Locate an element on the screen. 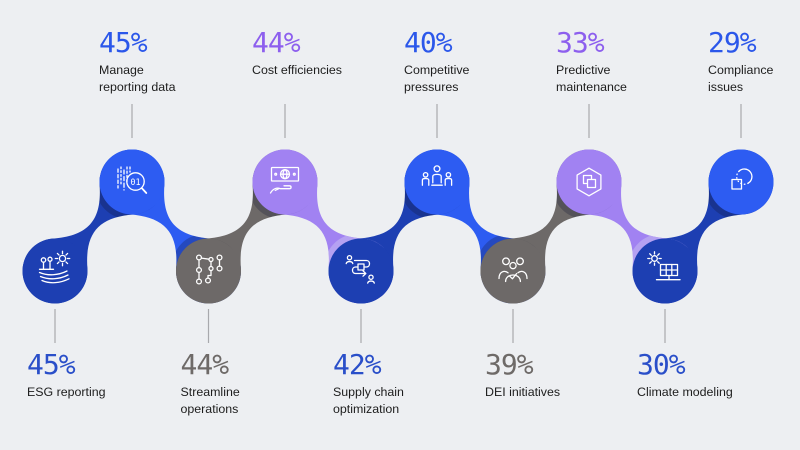  node-circle-competitive-pressures is located at coordinates (437, 182).